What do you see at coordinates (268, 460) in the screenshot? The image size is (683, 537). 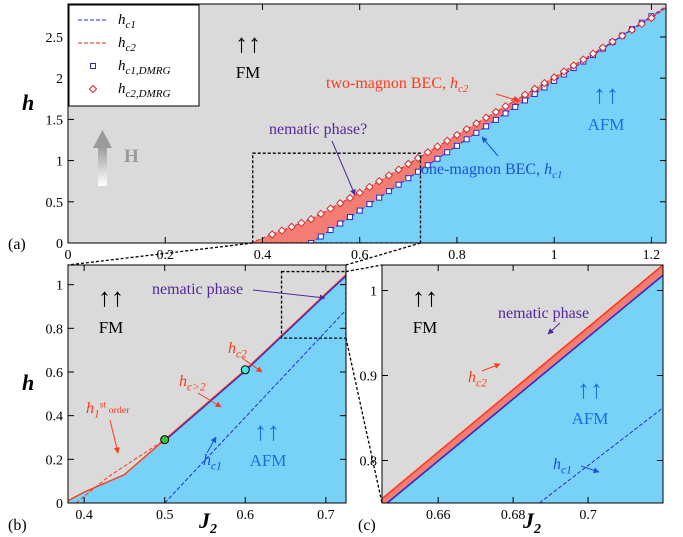 I see `afm-label-b: AFM` at bounding box center [268, 460].